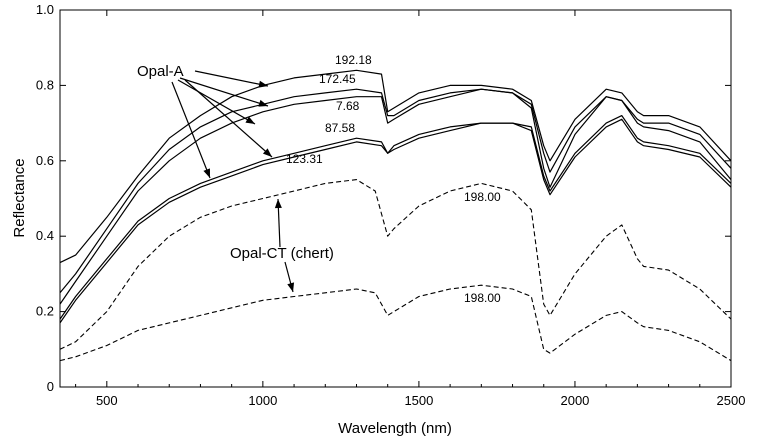 Image resolution: width=762 pixels, height=444 pixels. What do you see at coordinates (353, 60) in the screenshot?
I see `series-label-0: 192.18` at bounding box center [353, 60].